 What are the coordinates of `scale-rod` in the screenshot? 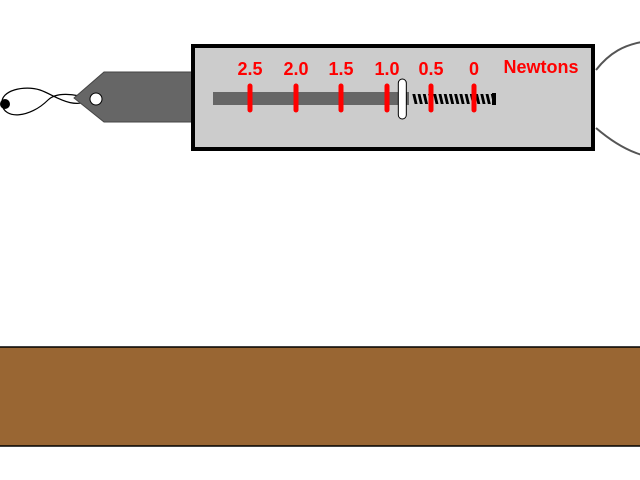 It's located at (311, 98).